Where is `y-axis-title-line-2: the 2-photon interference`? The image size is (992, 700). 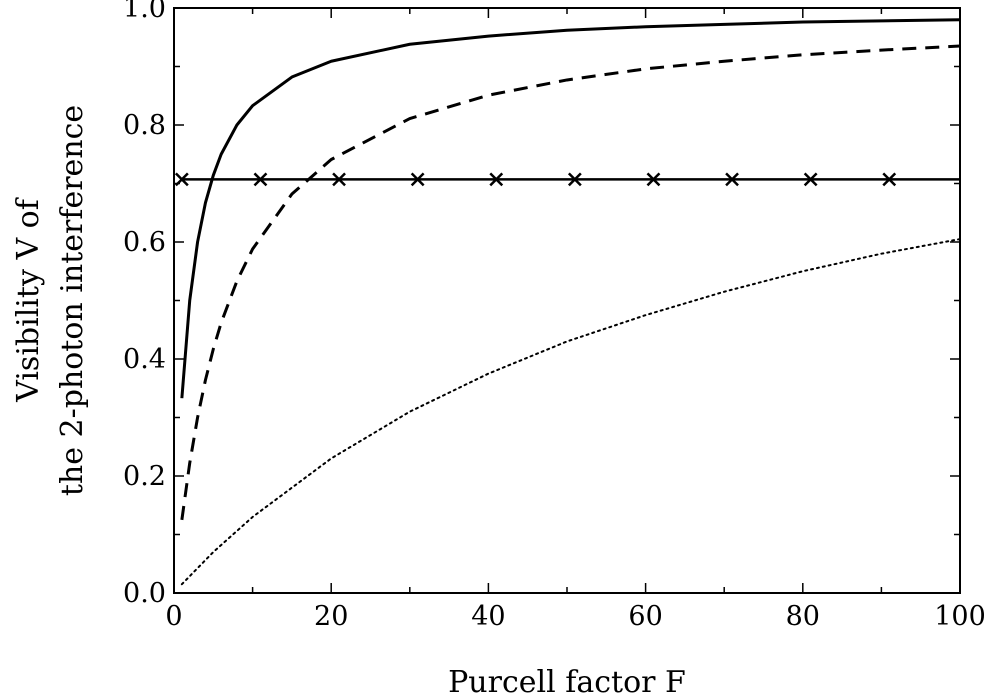 y-axis-title-line-2: the 2-photon interference is located at coordinates (72, 300).